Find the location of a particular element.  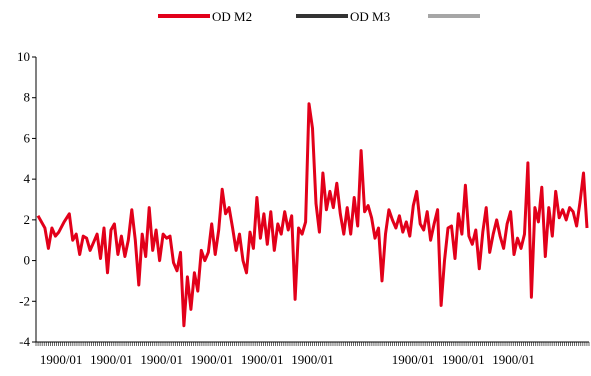

y-axis-ticks: -4 -2 0 2 4 6 8 10 is located at coordinates (26, 199).